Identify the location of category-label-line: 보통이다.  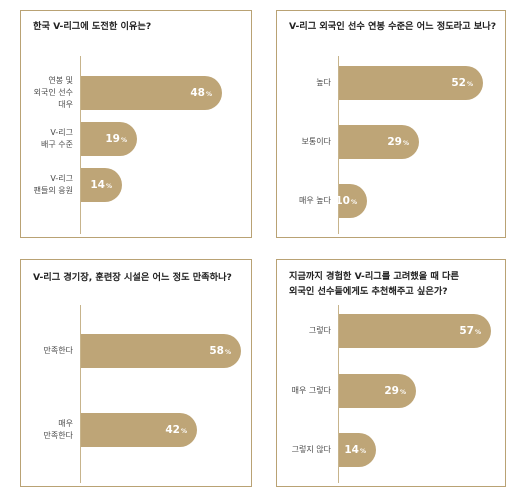
(316, 141).